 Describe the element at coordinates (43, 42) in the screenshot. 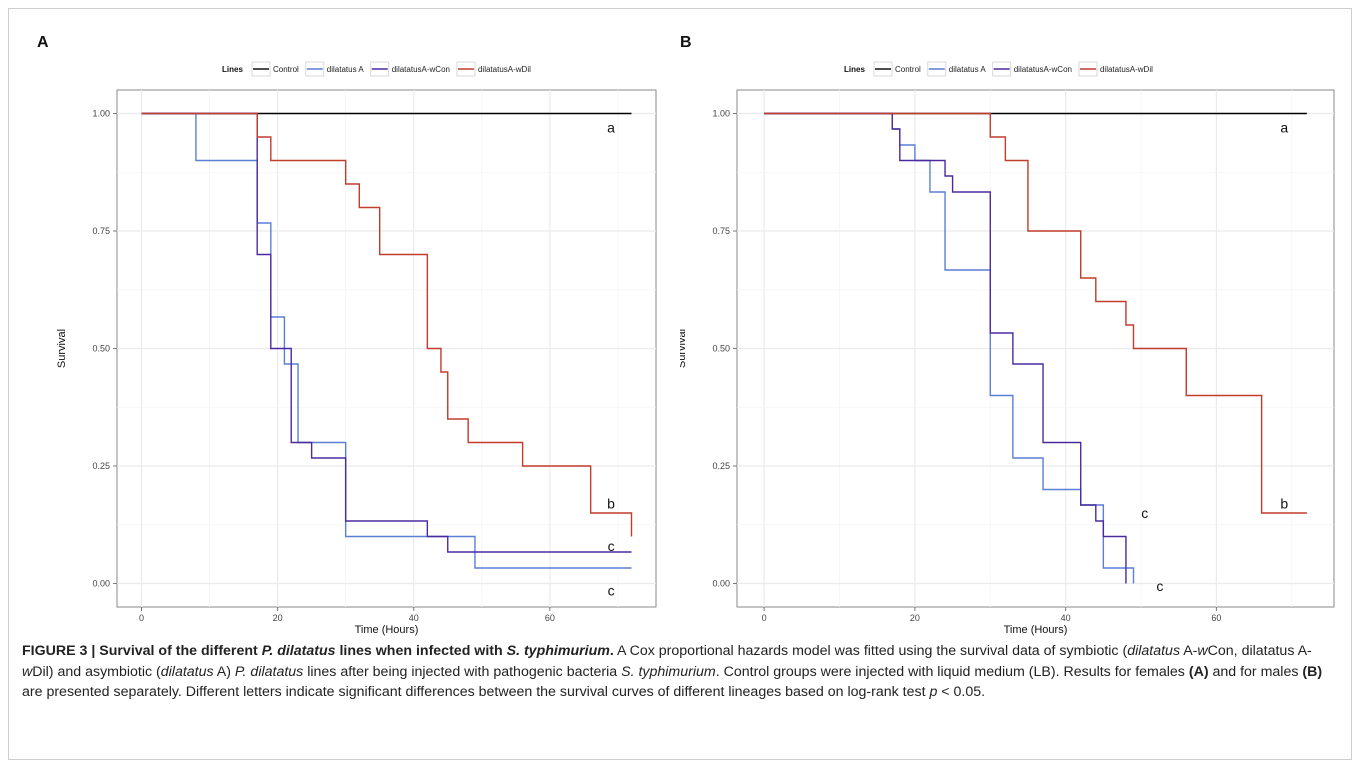

I see `panel-label: A` at that location.